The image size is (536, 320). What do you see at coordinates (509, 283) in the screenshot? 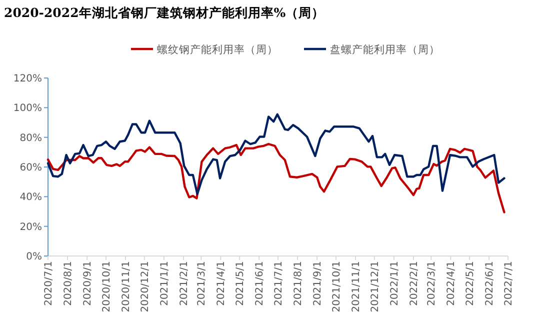
I see `x-tick-label: 2022/7/1` at bounding box center [509, 283].